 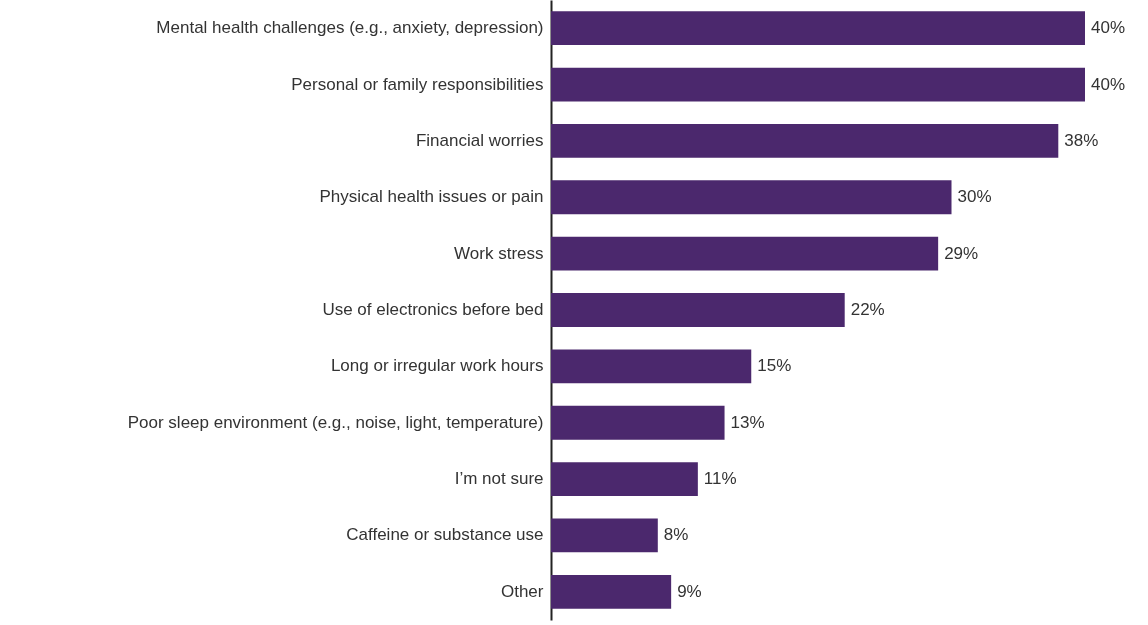 What do you see at coordinates (867, 309) in the screenshot?
I see `data-label: 22%` at bounding box center [867, 309].